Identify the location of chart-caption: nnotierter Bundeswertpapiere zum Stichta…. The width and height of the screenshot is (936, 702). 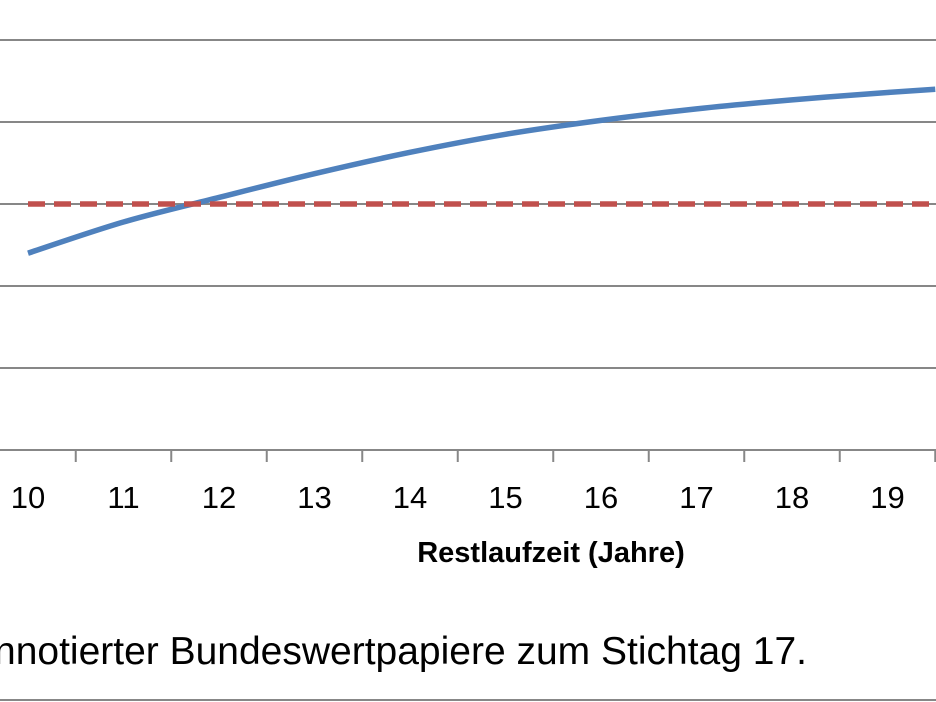
(403, 651).